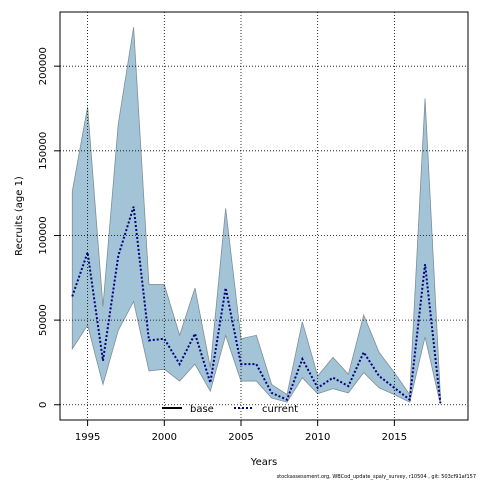  What do you see at coordinates (87, 437) in the screenshot?
I see `x-tick-label: 1995` at bounding box center [87, 437].